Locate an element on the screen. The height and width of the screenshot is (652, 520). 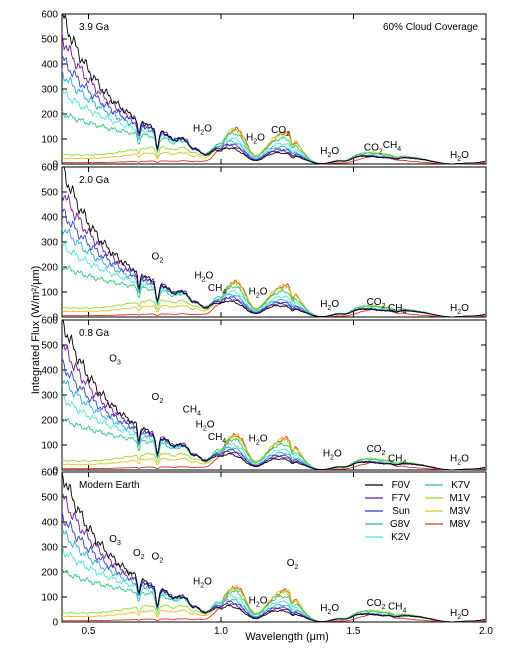
legend-entry: M1V is located at coordinates (459, 498).